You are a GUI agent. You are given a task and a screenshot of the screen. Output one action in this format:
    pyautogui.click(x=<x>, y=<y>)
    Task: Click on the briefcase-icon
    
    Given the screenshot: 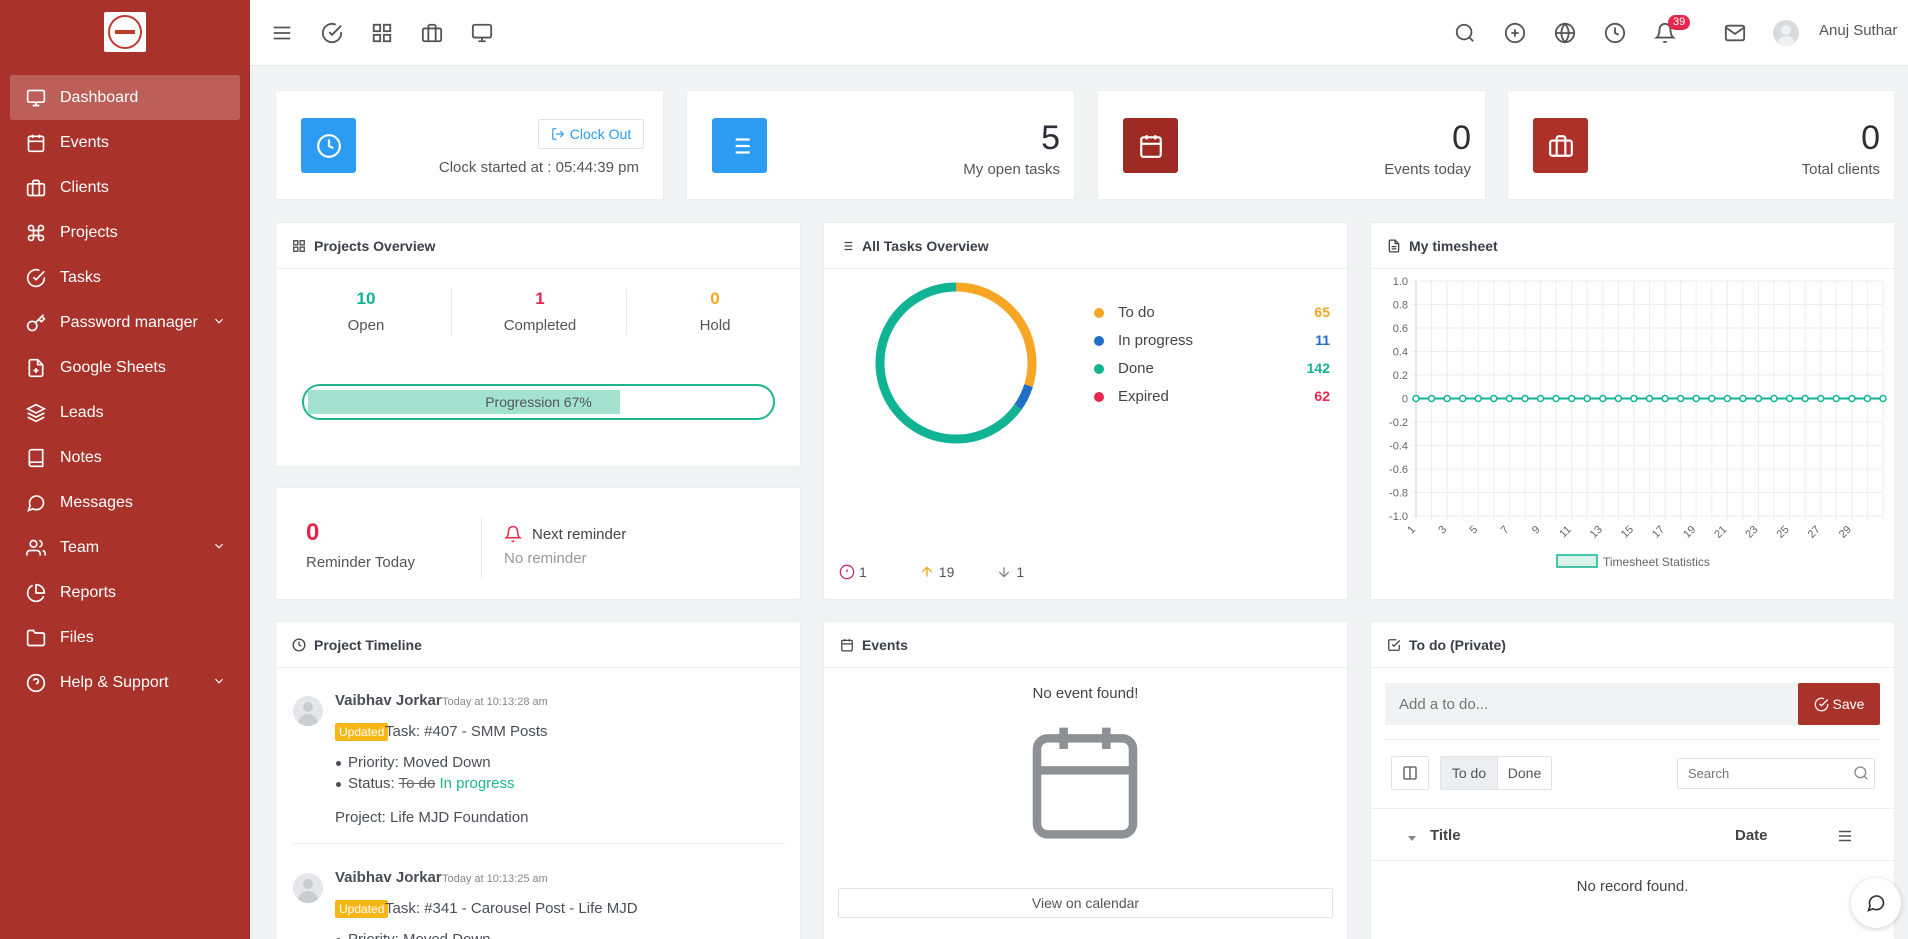 What is the action you would take?
    pyautogui.click(x=432, y=33)
    